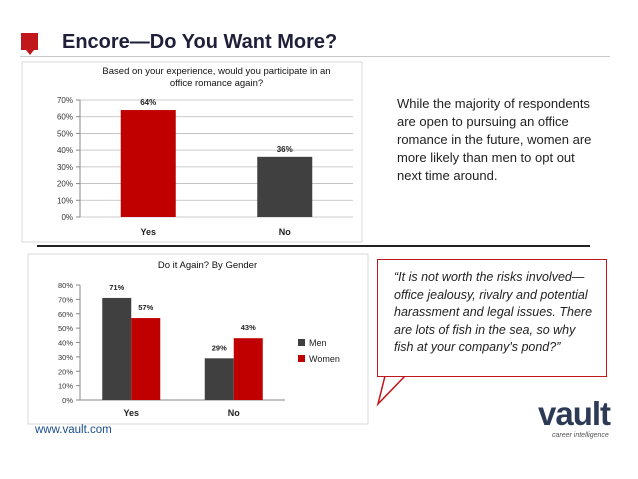 This screenshot has height=479, width=638. What do you see at coordinates (580, 435) in the screenshot?
I see `logo-tagline: career intelligence` at bounding box center [580, 435].